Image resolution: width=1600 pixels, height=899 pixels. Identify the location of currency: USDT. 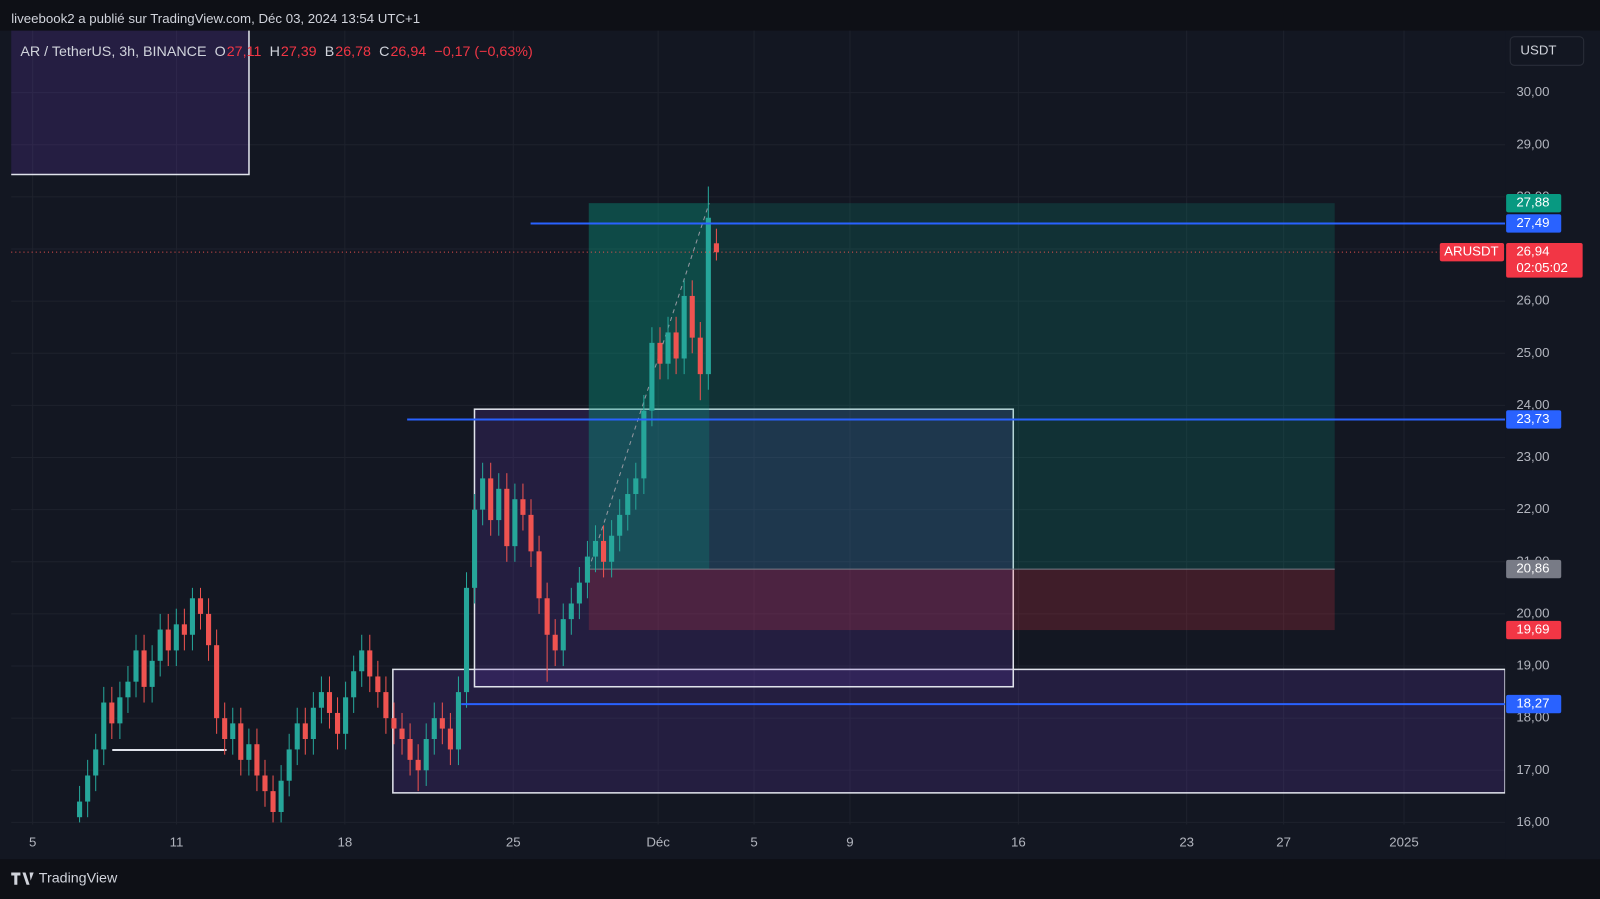
(1538, 50).